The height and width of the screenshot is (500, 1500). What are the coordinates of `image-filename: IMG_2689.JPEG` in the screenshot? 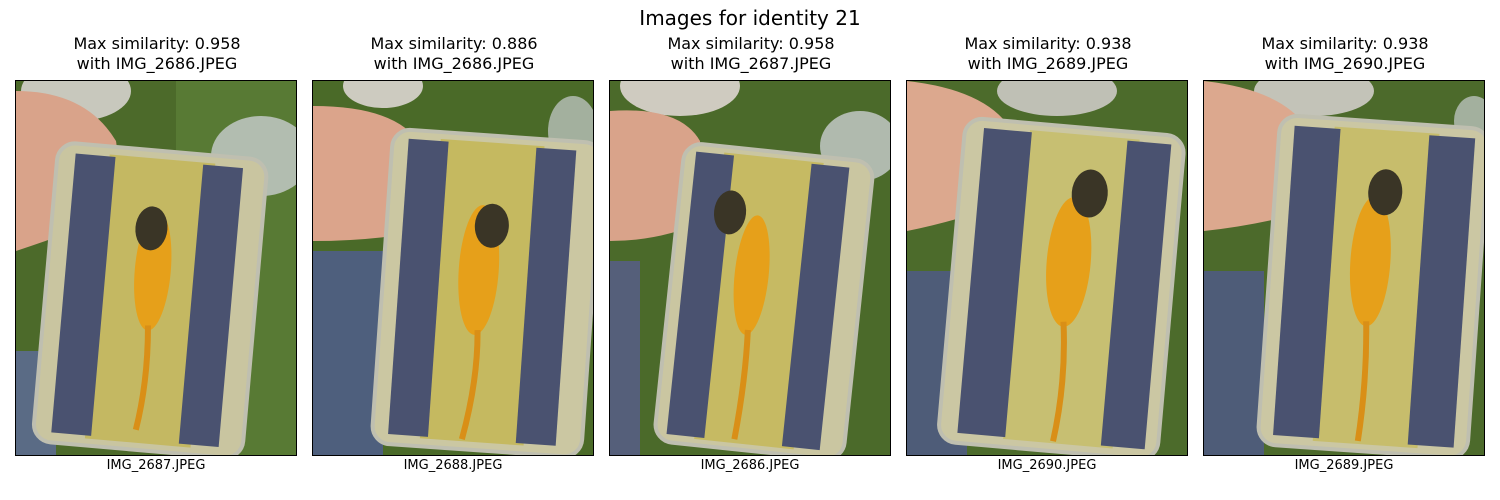 It's located at (1344, 465).